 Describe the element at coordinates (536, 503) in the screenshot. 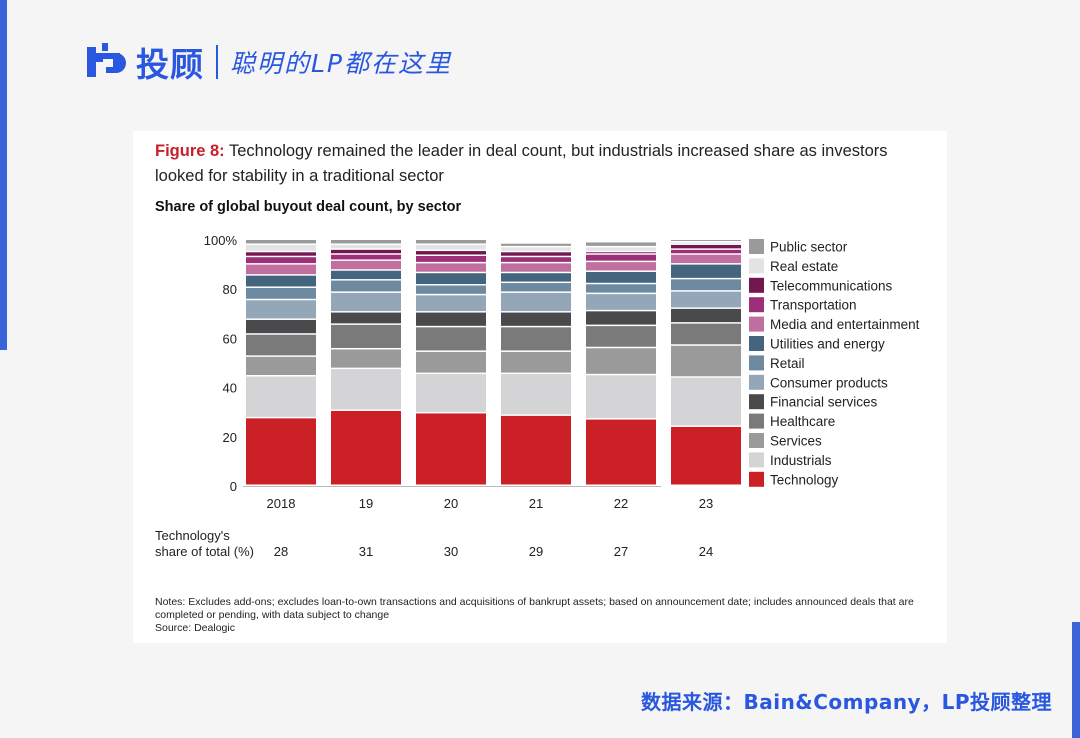

I see `x-tick-label: 21` at that location.